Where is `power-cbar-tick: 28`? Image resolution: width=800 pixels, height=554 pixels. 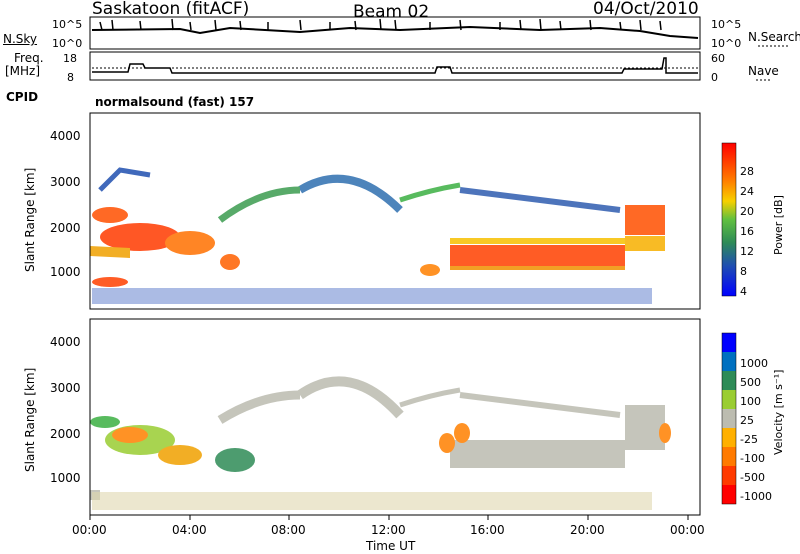
power-cbar-tick: 28 is located at coordinates (747, 171).